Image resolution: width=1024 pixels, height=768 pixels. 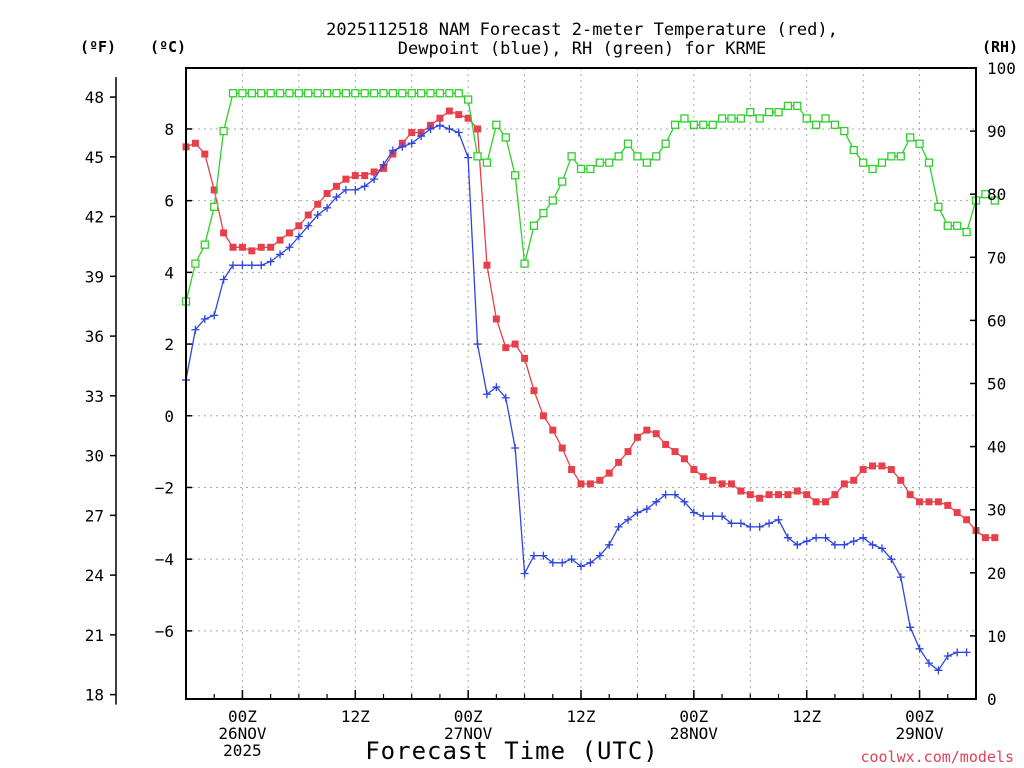 I want to click on x-tick-label: 2025, so click(x=242, y=750).